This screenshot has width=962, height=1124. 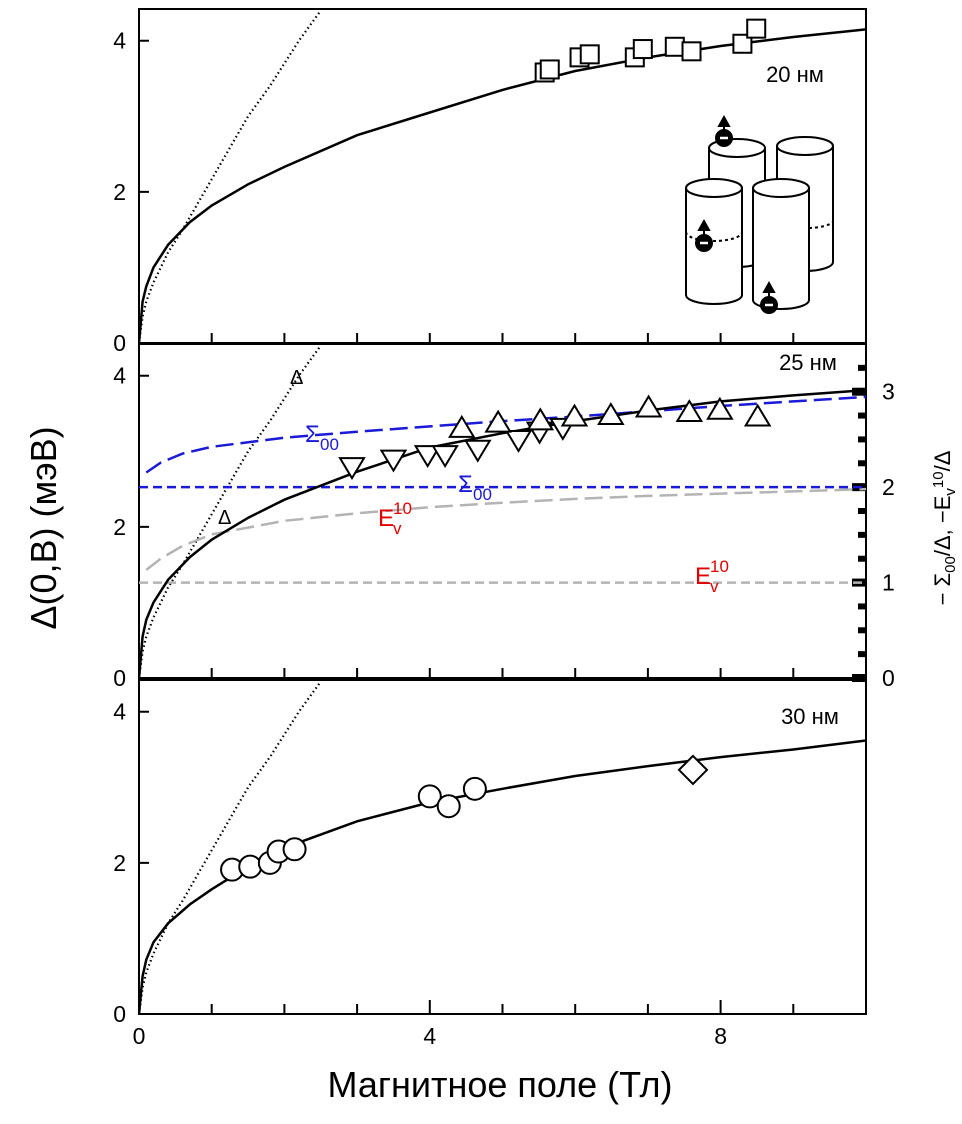 What do you see at coordinates (938, 479) in the screenshot?
I see `y2-label-part: 10` at bounding box center [938, 479].